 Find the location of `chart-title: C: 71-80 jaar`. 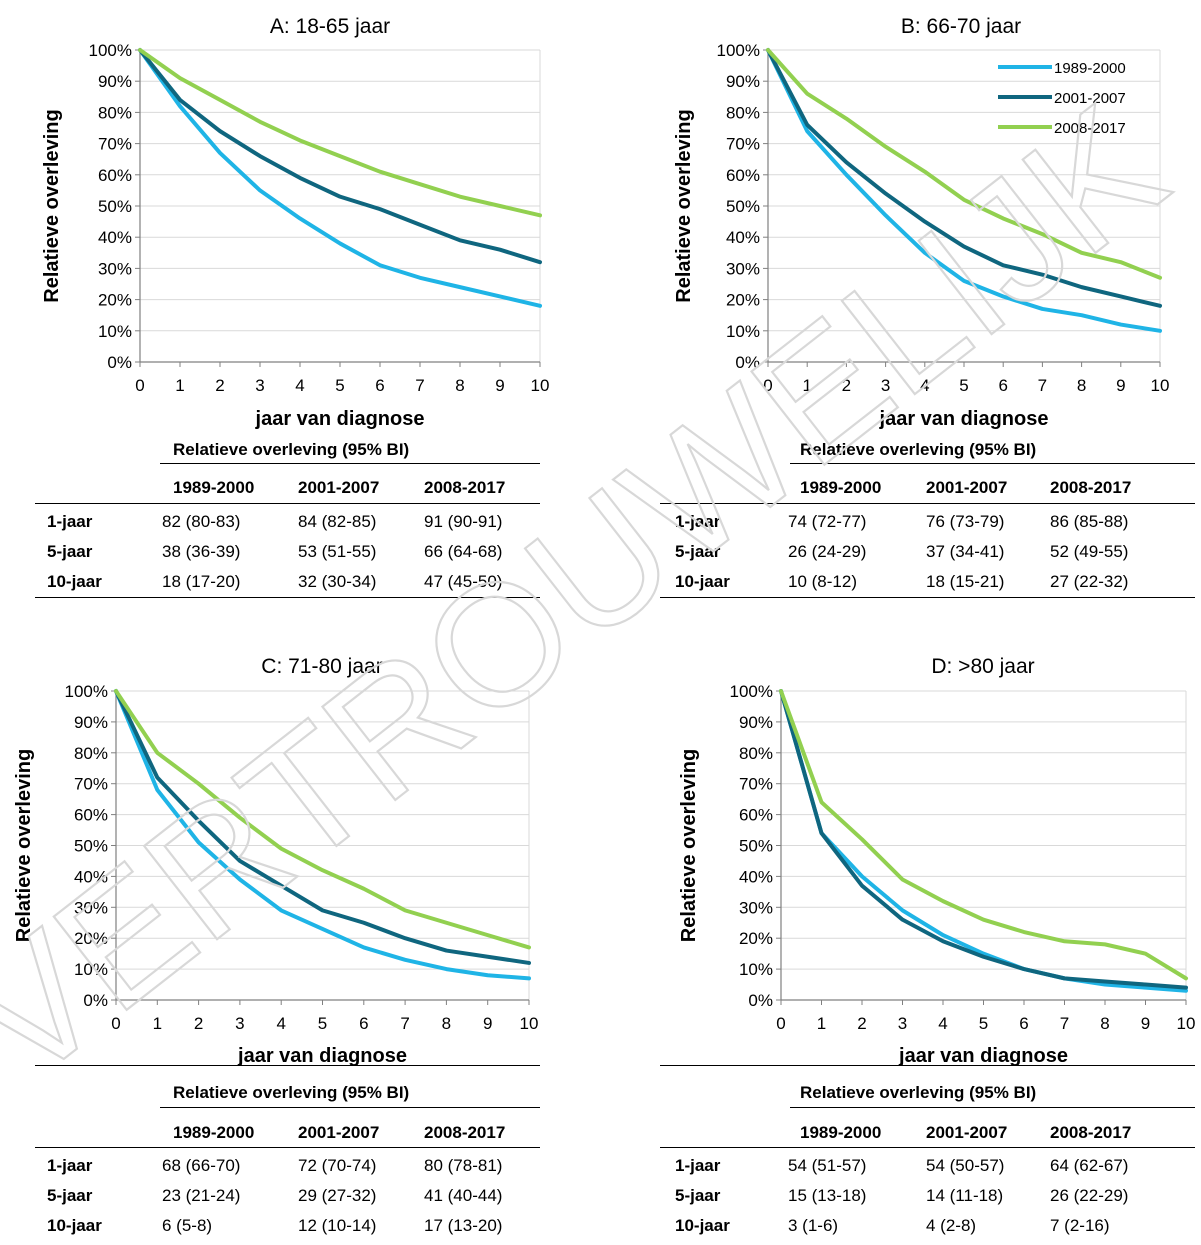

chart-title: C: 71-80 jaar is located at coordinates (321, 666).